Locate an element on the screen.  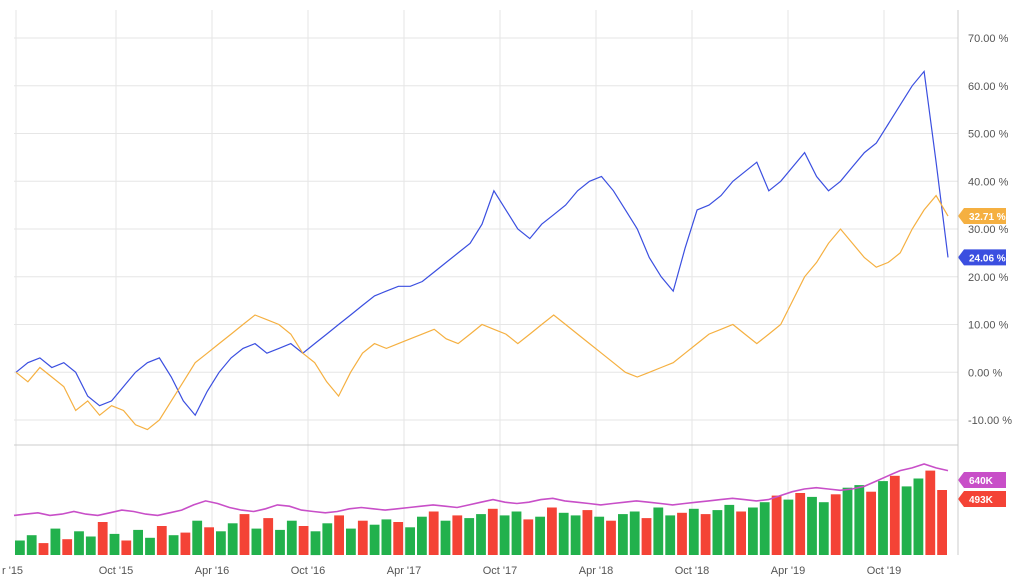
volume-average is located at coordinates (481, 490).